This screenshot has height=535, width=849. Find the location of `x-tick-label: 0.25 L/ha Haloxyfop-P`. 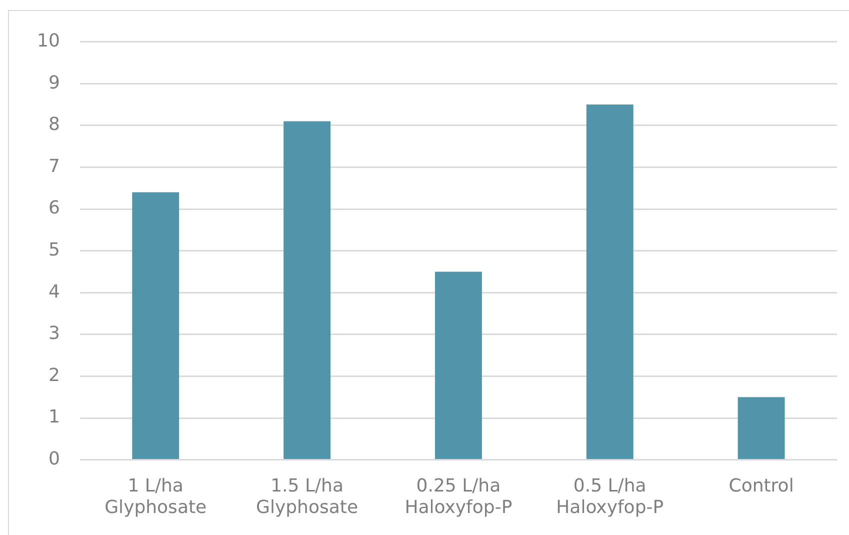

x-tick-label: 0.25 L/ha Haloxyfop-P is located at coordinates (458, 496).